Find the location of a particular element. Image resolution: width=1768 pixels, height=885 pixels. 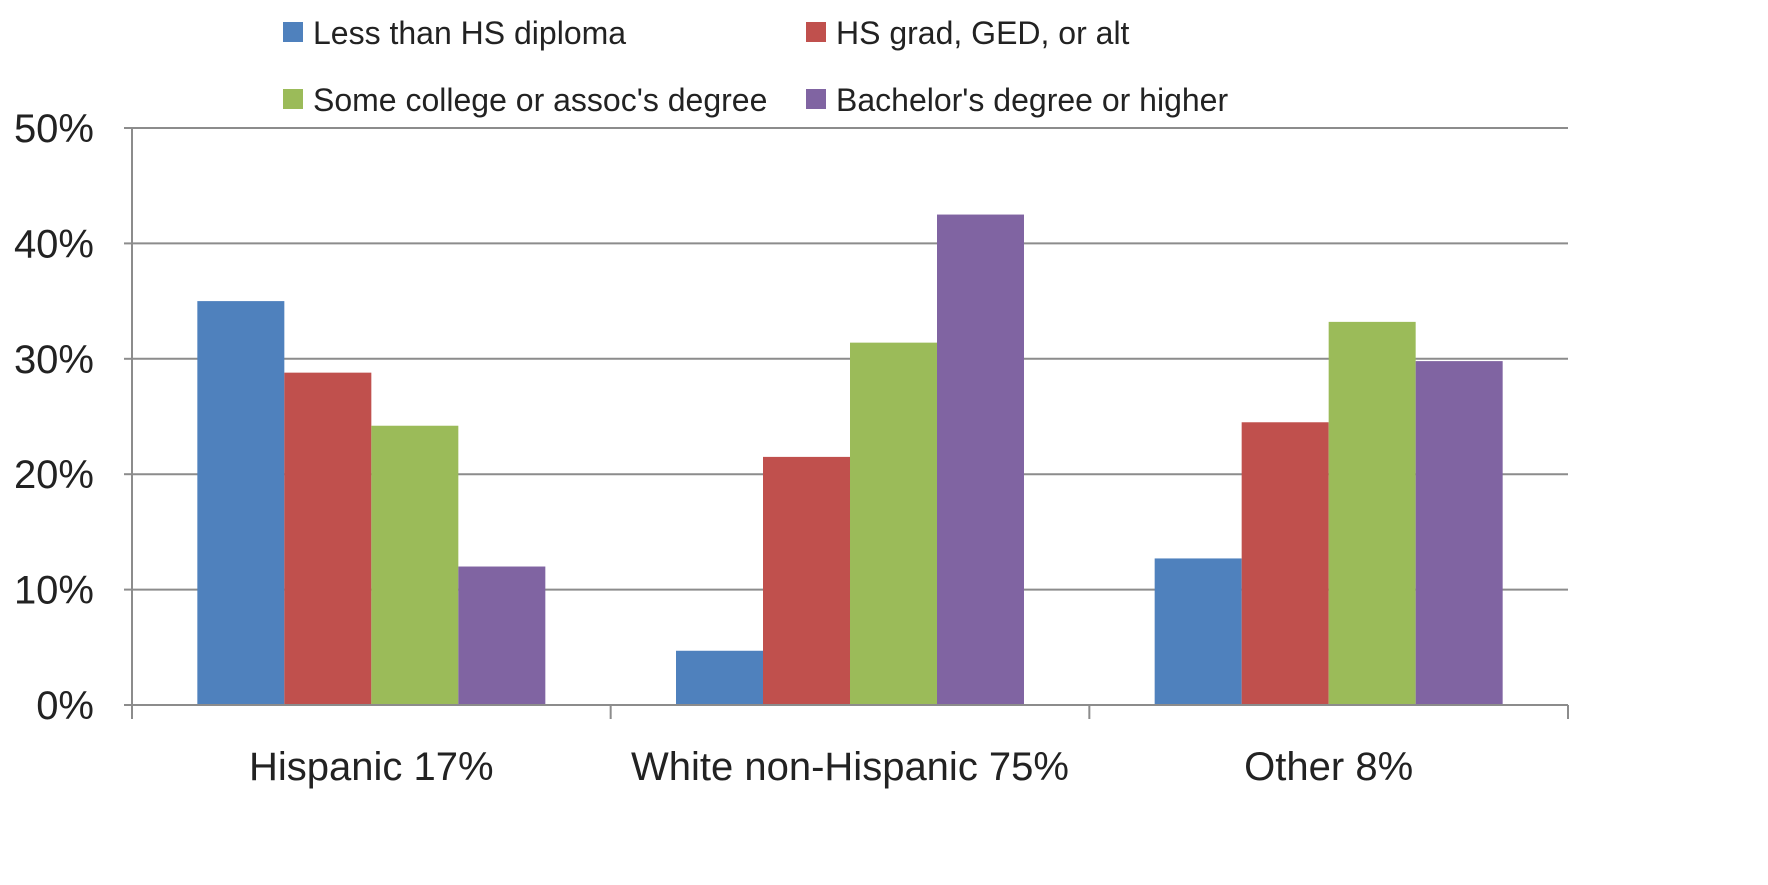

x-category-label: Hispanic 17% is located at coordinates (371, 767).